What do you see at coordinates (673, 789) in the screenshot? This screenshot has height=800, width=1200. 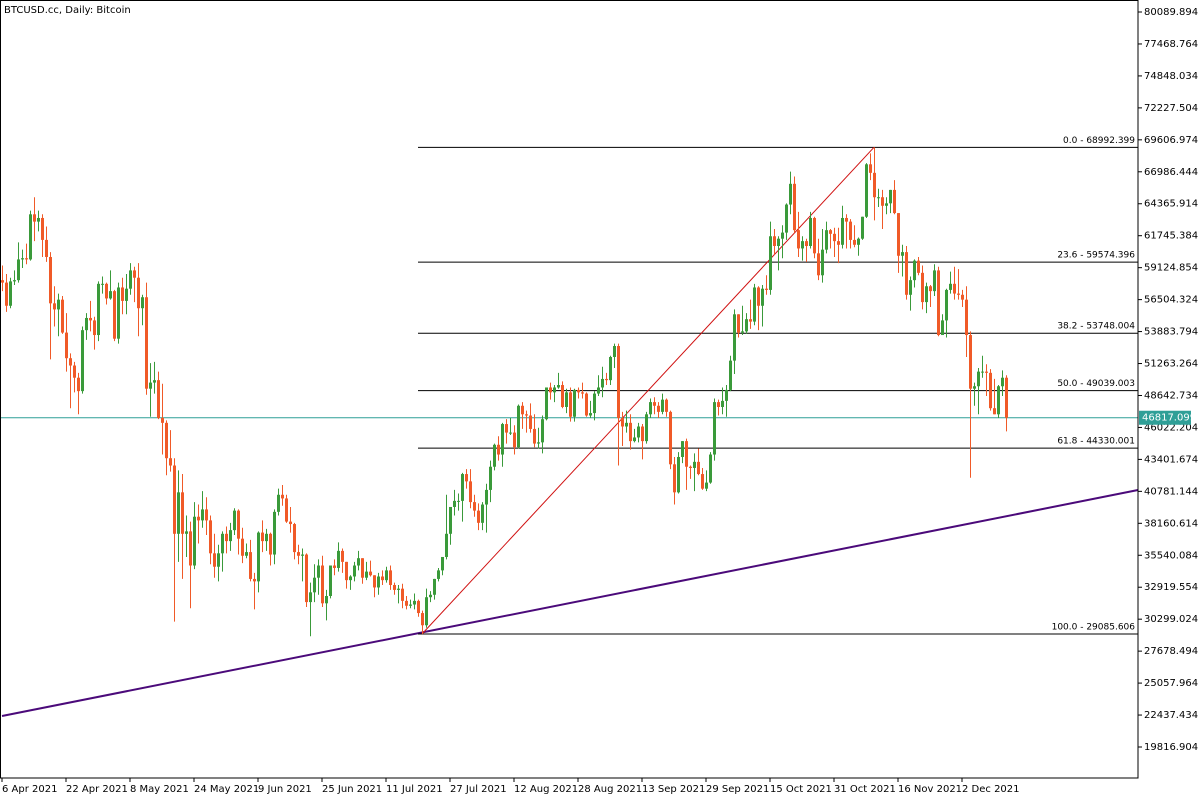 I see `x-tick-label: 13 Sep 2021` at bounding box center [673, 789].